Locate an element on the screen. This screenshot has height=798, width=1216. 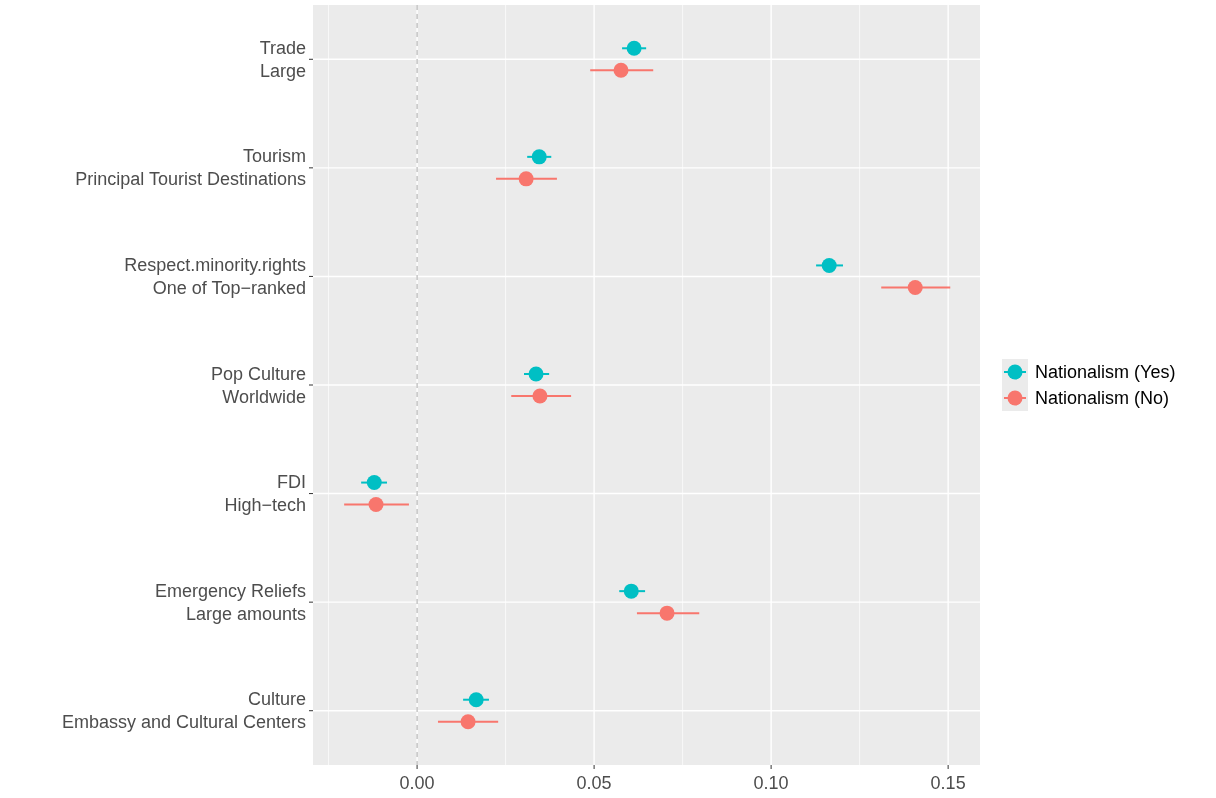
y-tick-label: Emergency Reliefs Large amounts is located at coordinates (230, 602).